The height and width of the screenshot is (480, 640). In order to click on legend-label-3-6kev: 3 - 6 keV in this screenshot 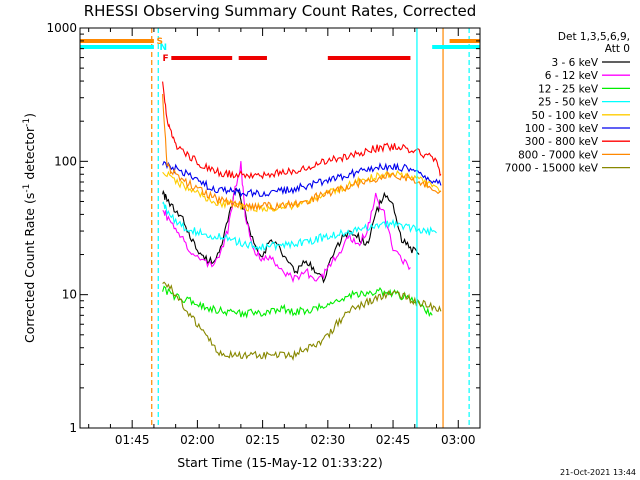, I will do `click(574, 63)`.